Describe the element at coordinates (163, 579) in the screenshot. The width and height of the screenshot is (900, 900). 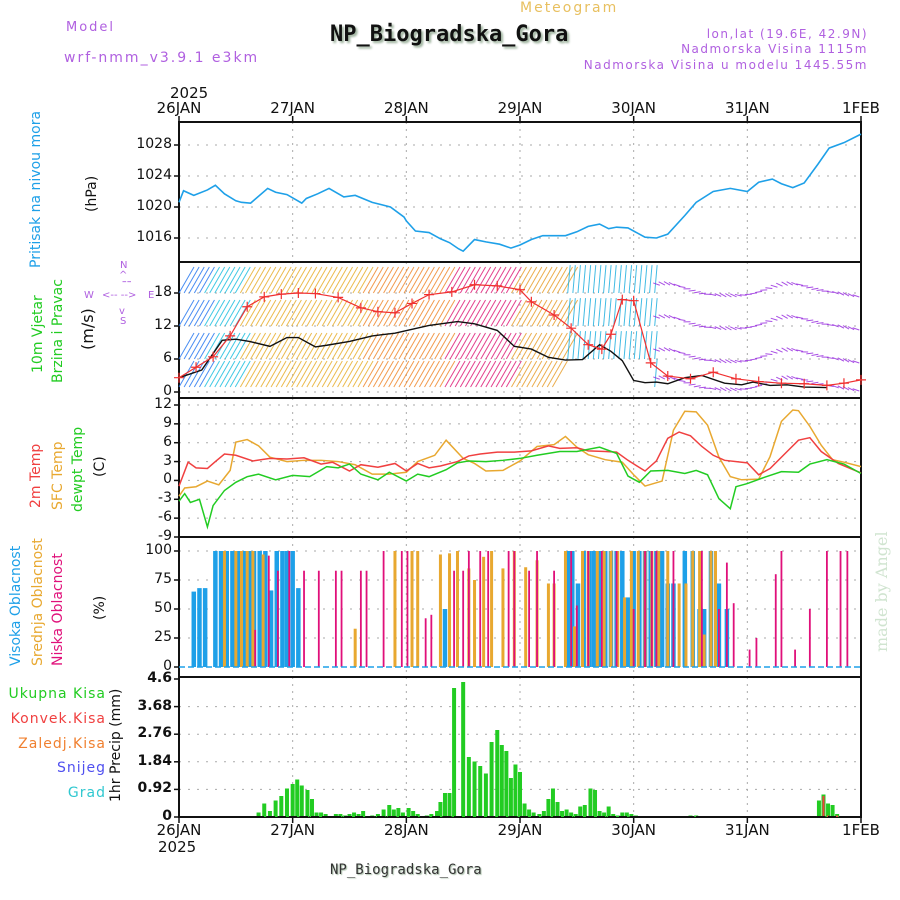
I see `y-tick-label: 75` at that location.